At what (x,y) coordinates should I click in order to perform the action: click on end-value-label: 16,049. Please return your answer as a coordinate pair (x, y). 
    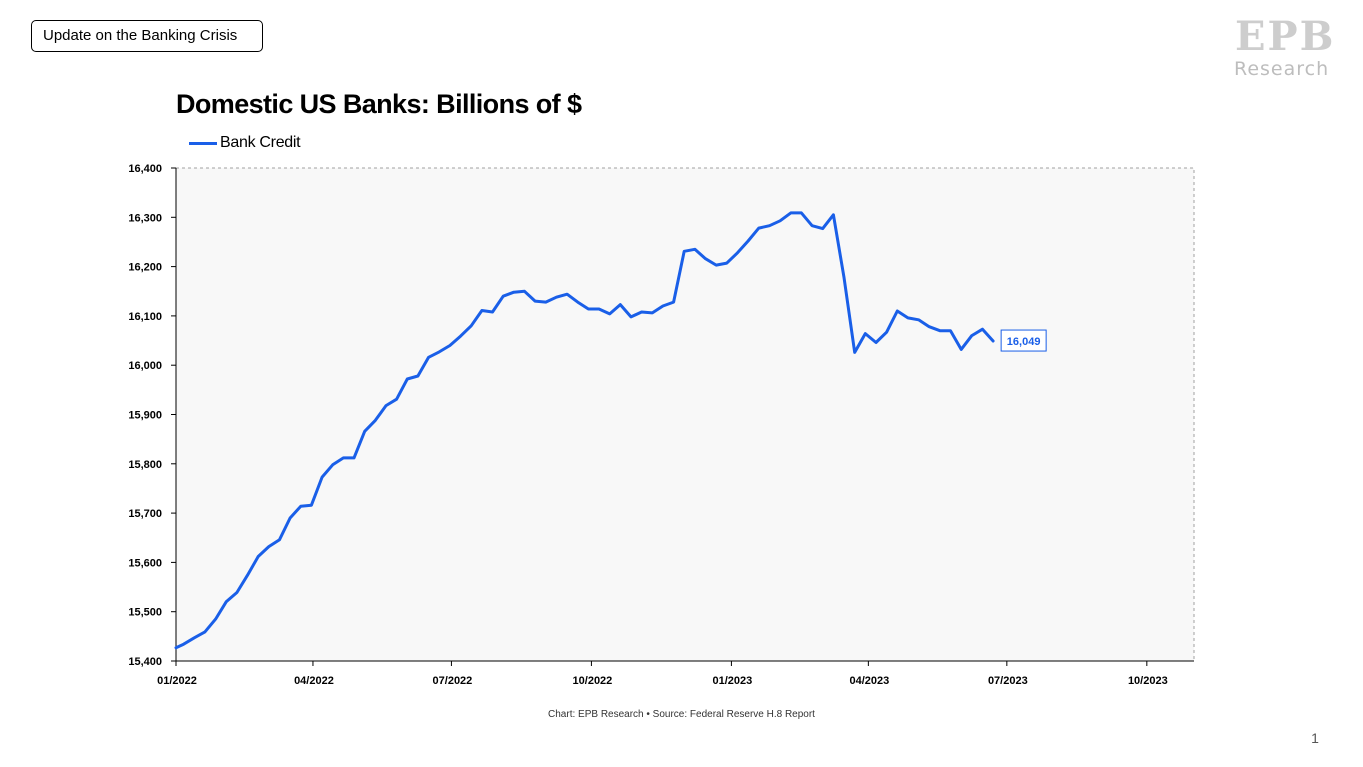
    Looking at the image, I should click on (1023, 340).